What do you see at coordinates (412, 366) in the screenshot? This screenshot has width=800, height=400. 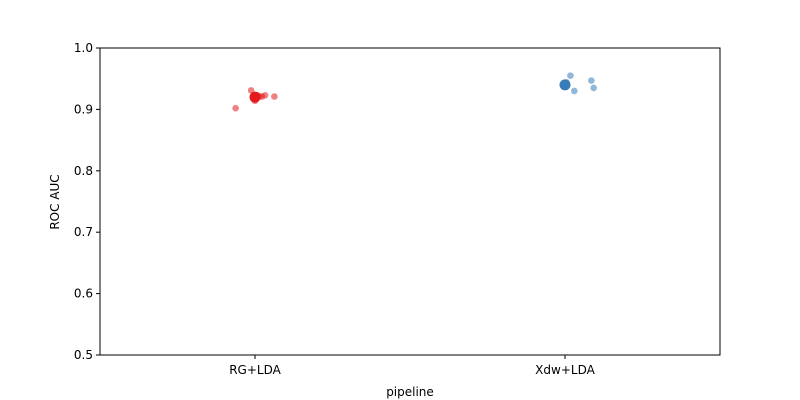 I see `x-axis: RG+LDA Xdw+LDA` at bounding box center [412, 366].